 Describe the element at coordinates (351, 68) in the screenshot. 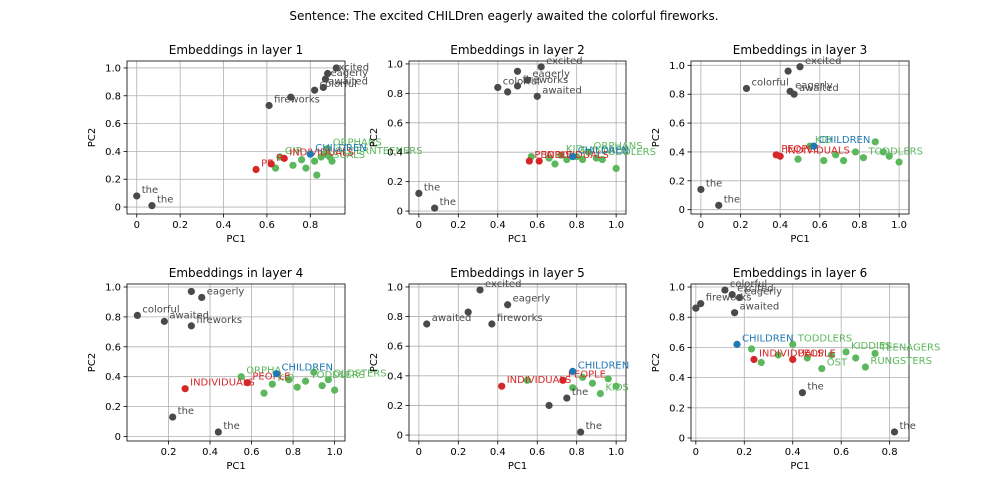

I see `point-label: excited` at that location.